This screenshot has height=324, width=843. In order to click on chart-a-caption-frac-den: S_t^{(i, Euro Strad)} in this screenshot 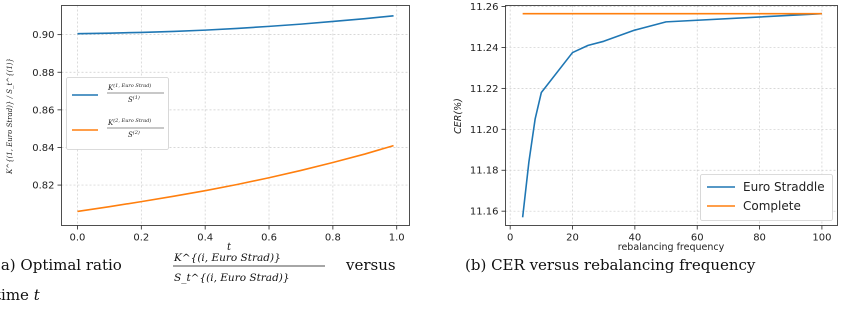, I will do `click(232, 278)`.